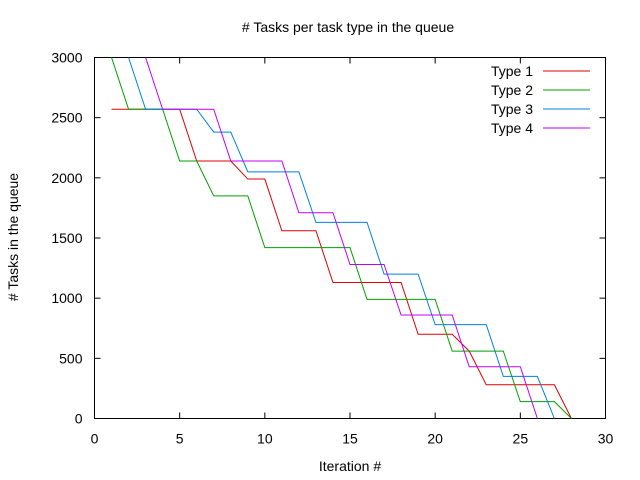  What do you see at coordinates (66, 178) in the screenshot?
I see `y-tick-label: 2000` at bounding box center [66, 178].